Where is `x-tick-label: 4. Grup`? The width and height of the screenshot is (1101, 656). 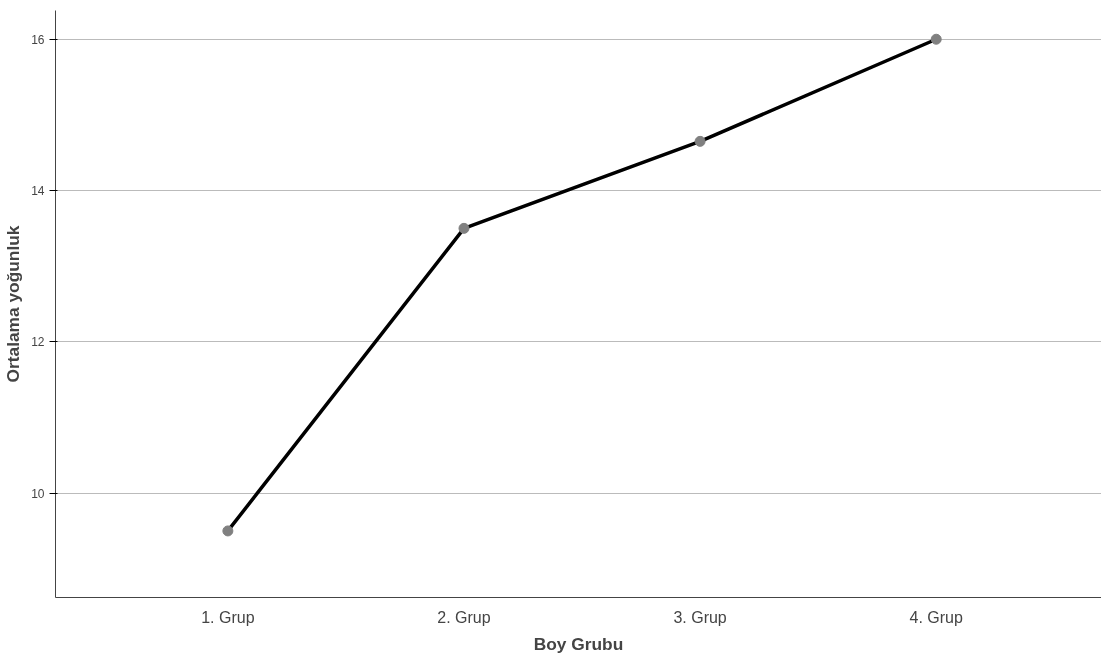 x-tick-label: 4. Grup is located at coordinates (936, 617).